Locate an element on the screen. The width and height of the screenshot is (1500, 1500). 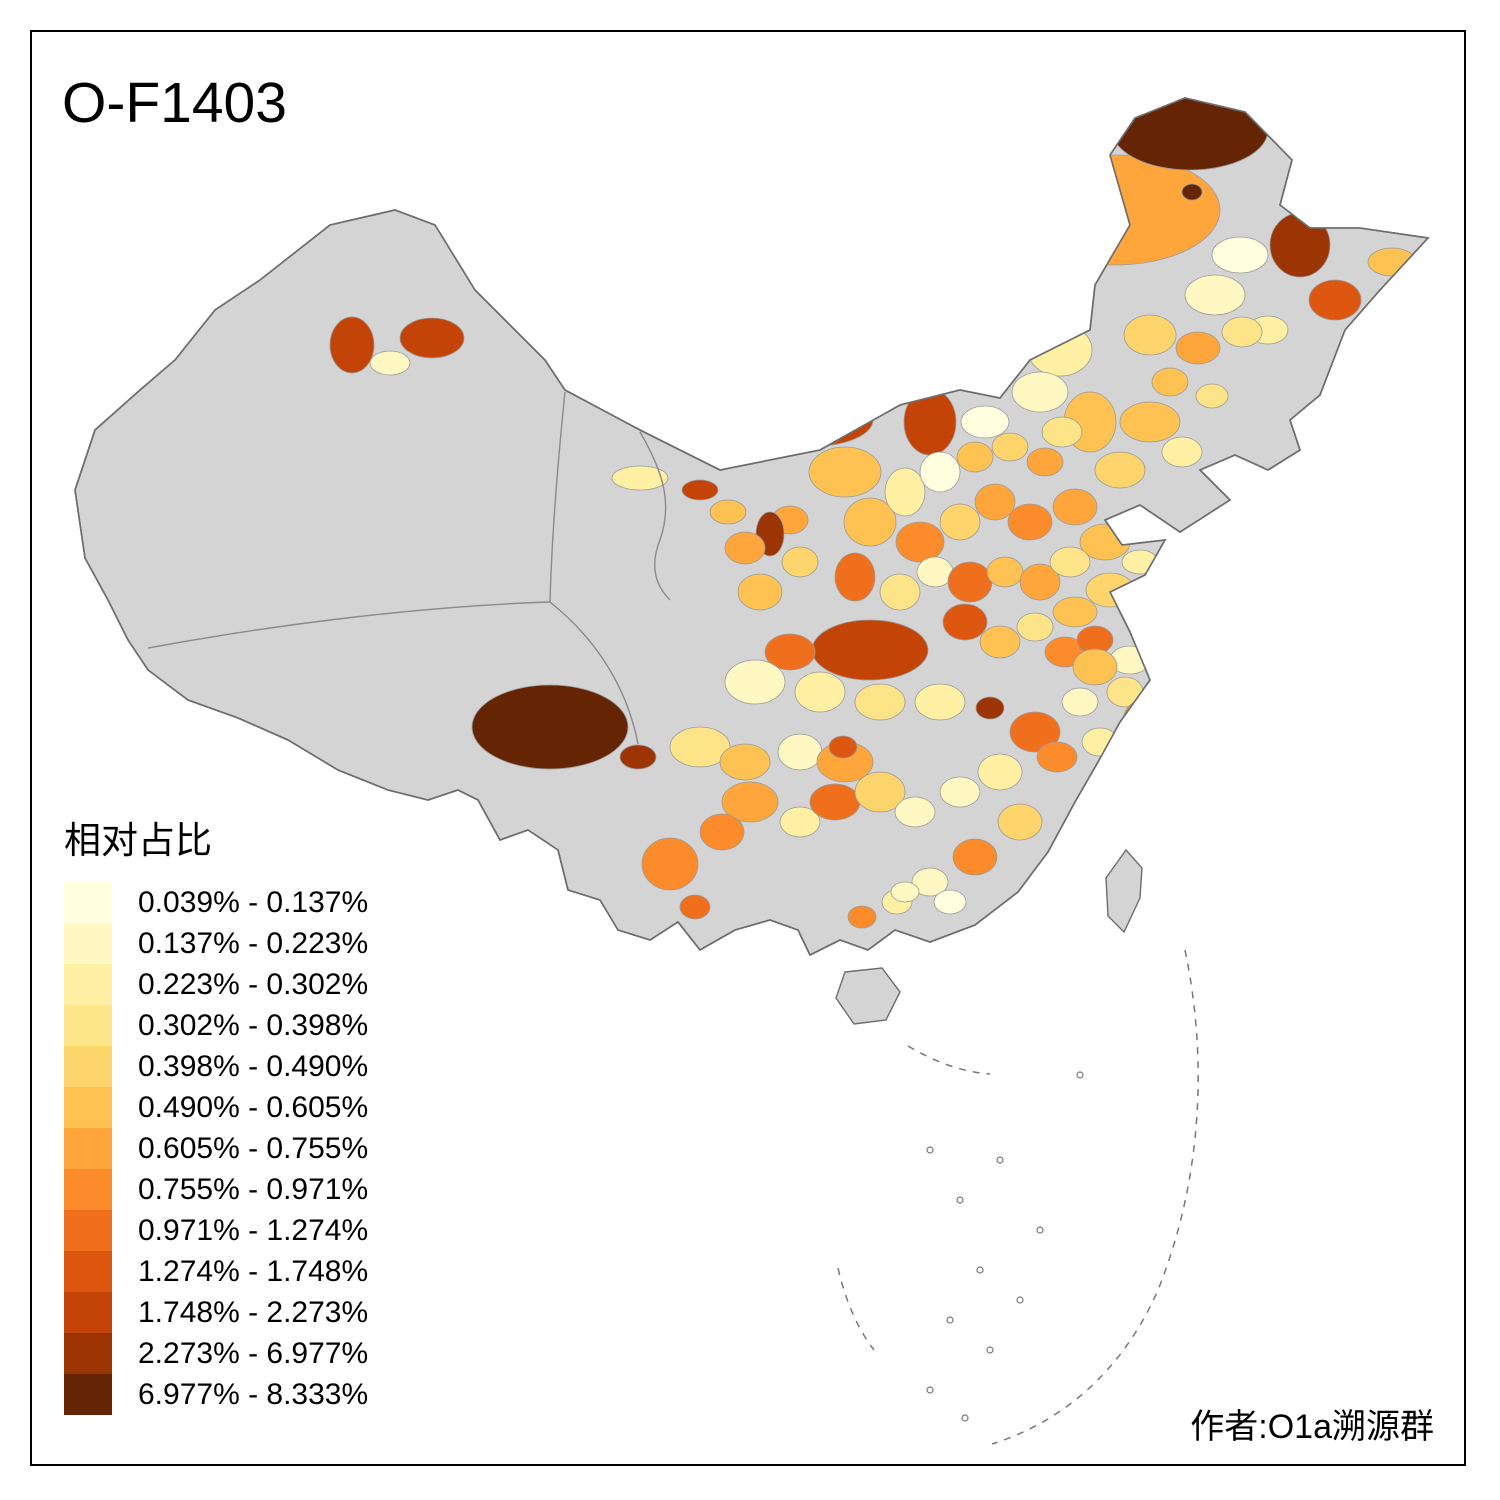
hainan-island is located at coordinates (868, 996).